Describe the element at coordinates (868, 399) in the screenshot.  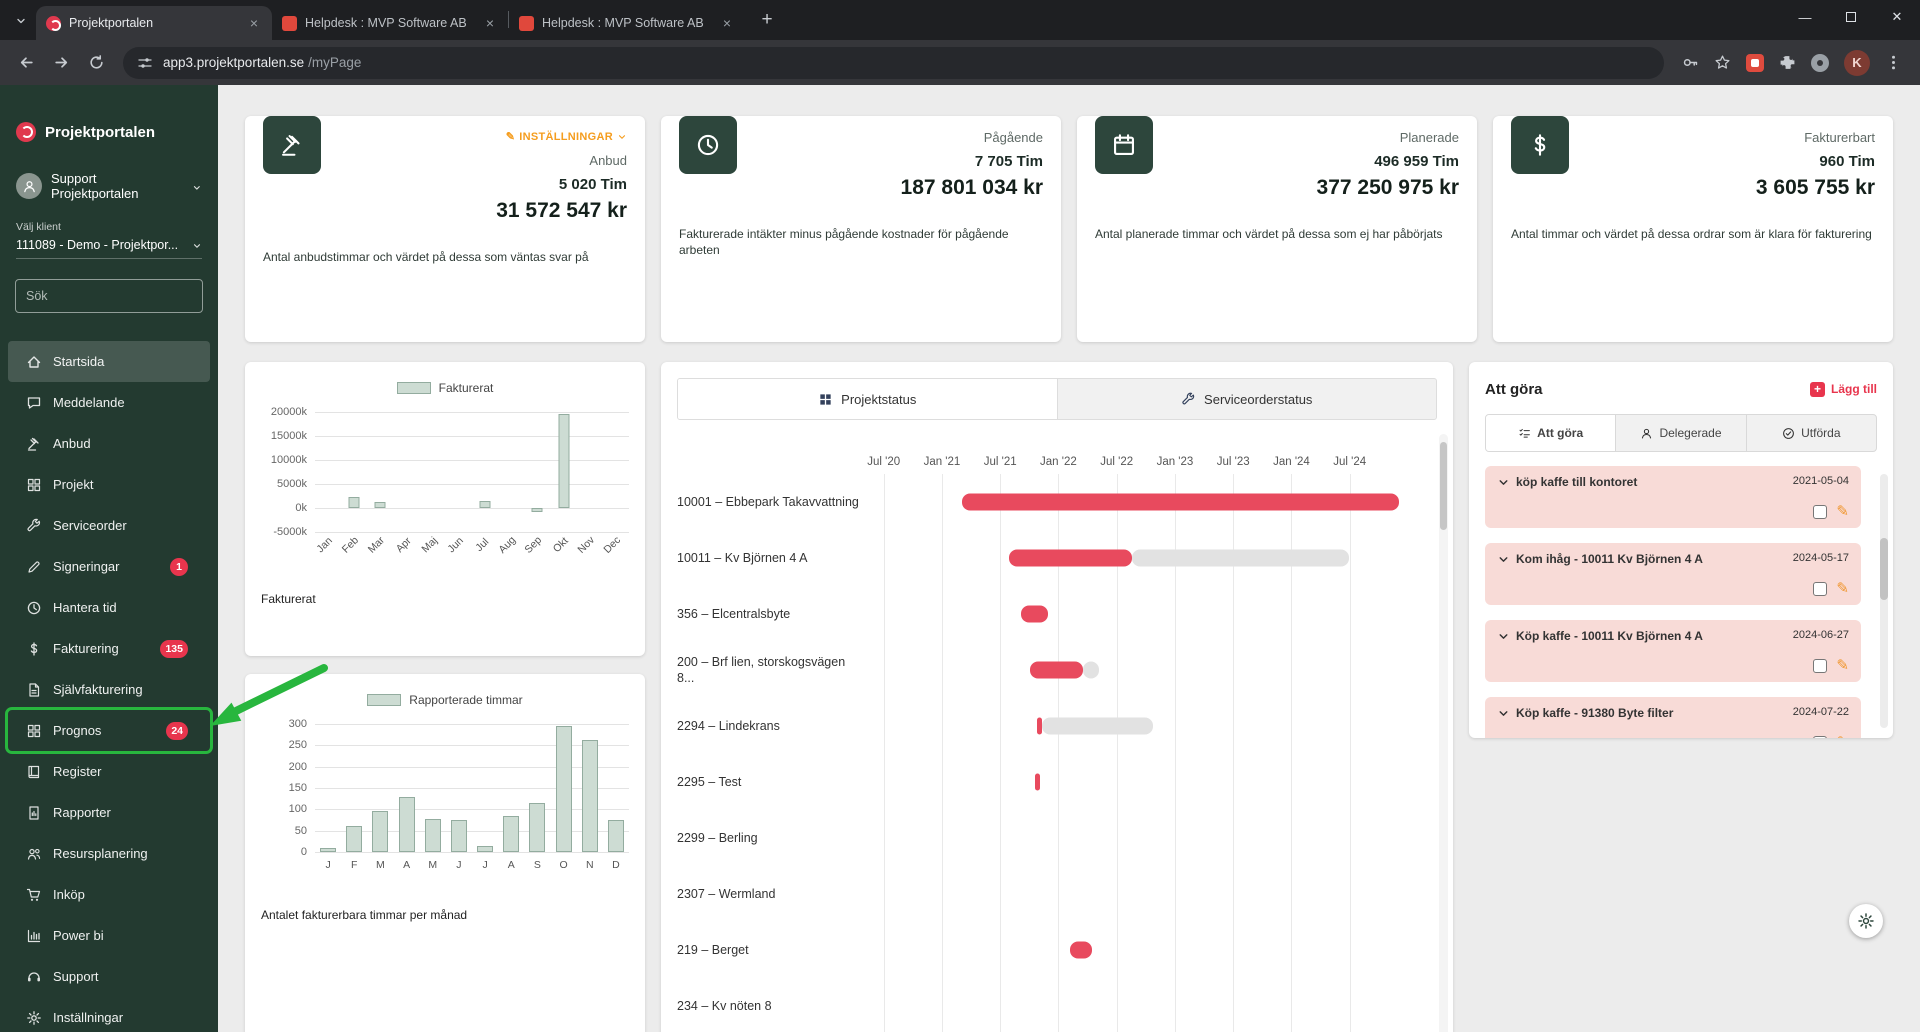
I see `tab-projektstatus: Projektstatus` at that location.